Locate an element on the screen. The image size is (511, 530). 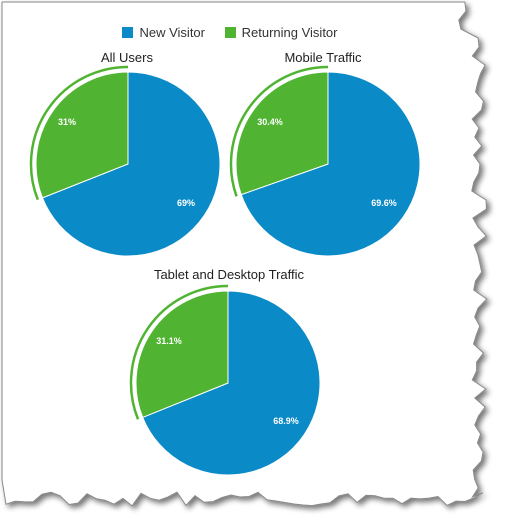
pie-slice-tablet-desktop-traffic-returning-visitor is located at coordinates (182, 354).